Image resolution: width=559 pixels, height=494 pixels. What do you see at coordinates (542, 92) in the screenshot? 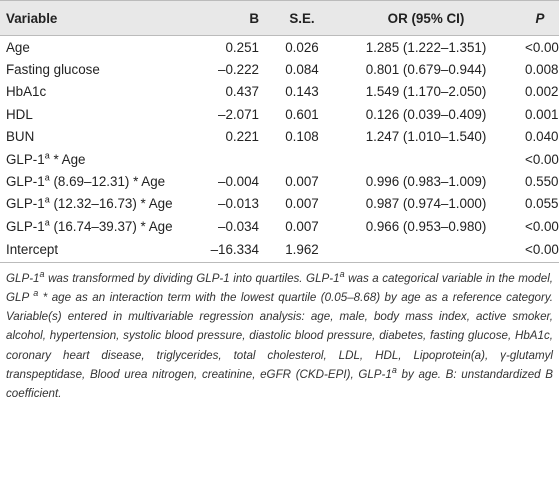
I see `value-cell: 0.002` at bounding box center [542, 92].